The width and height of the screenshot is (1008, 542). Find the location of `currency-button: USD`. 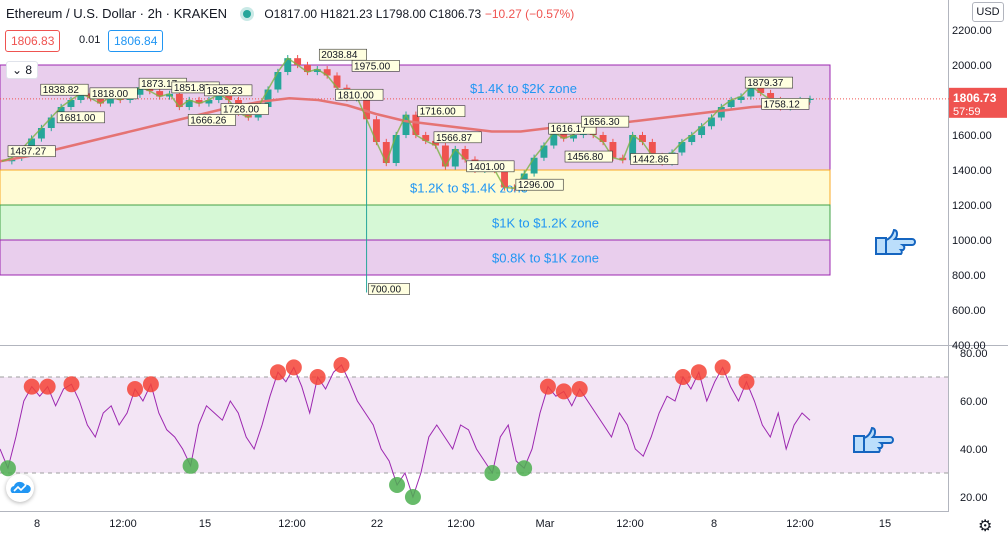

currency-button: USD is located at coordinates (988, 12).